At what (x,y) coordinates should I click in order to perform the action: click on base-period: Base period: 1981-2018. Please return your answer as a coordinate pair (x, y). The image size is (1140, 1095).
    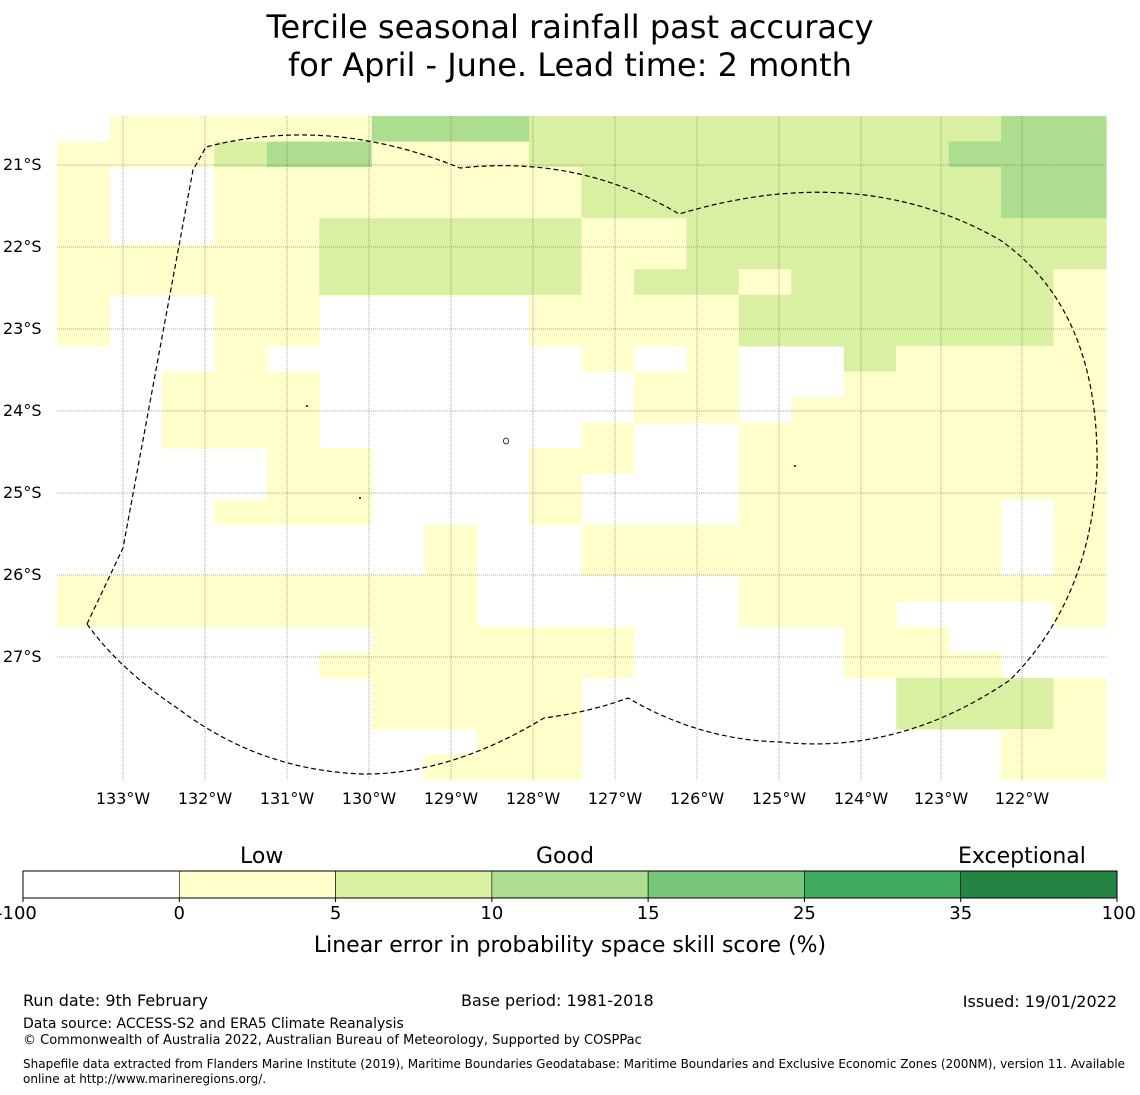
    Looking at the image, I should click on (557, 1000).